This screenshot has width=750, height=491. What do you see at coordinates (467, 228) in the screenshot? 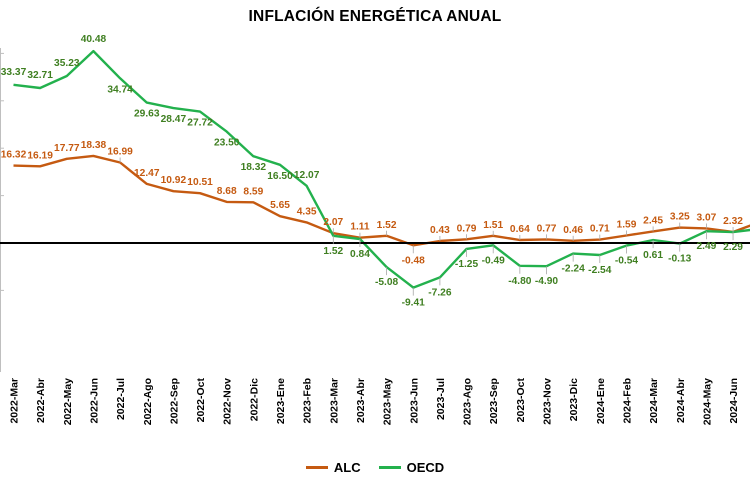
I see `data-label-alc: 0.79` at bounding box center [467, 228].